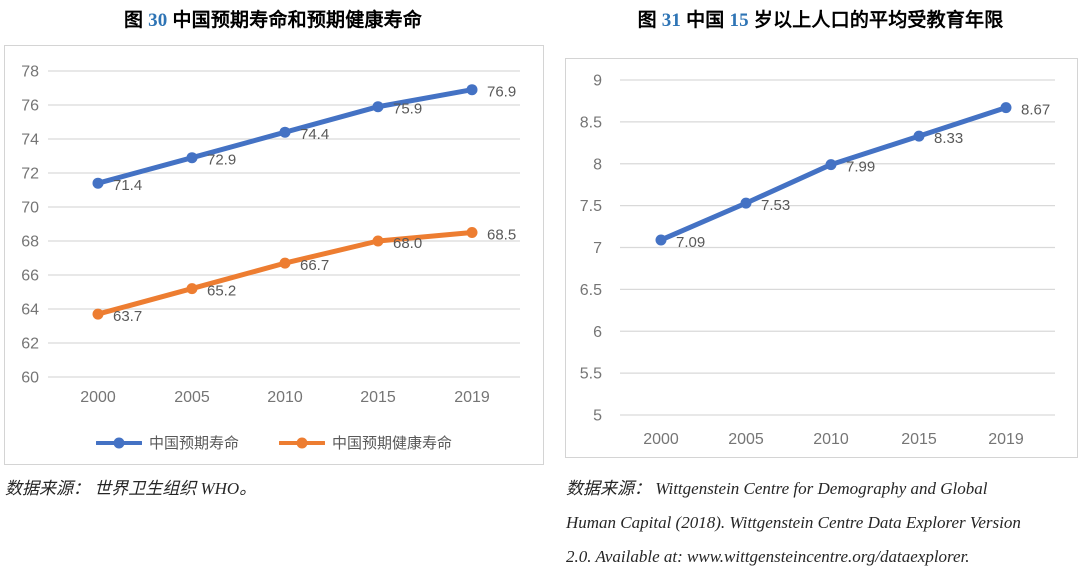  Describe the element at coordinates (30, 242) in the screenshot. I see `y-tick-label: 68` at that location.